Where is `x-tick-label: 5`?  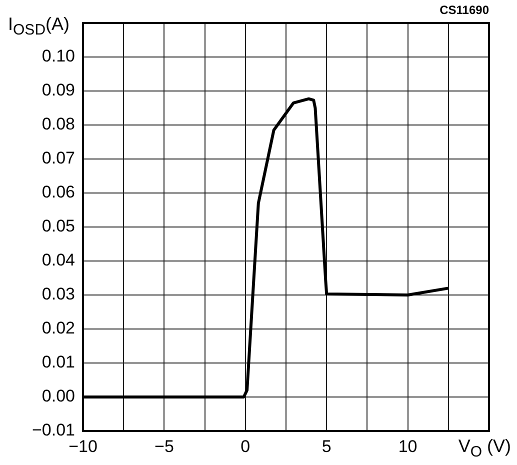 x-tick-label: 5 is located at coordinates (327, 446).